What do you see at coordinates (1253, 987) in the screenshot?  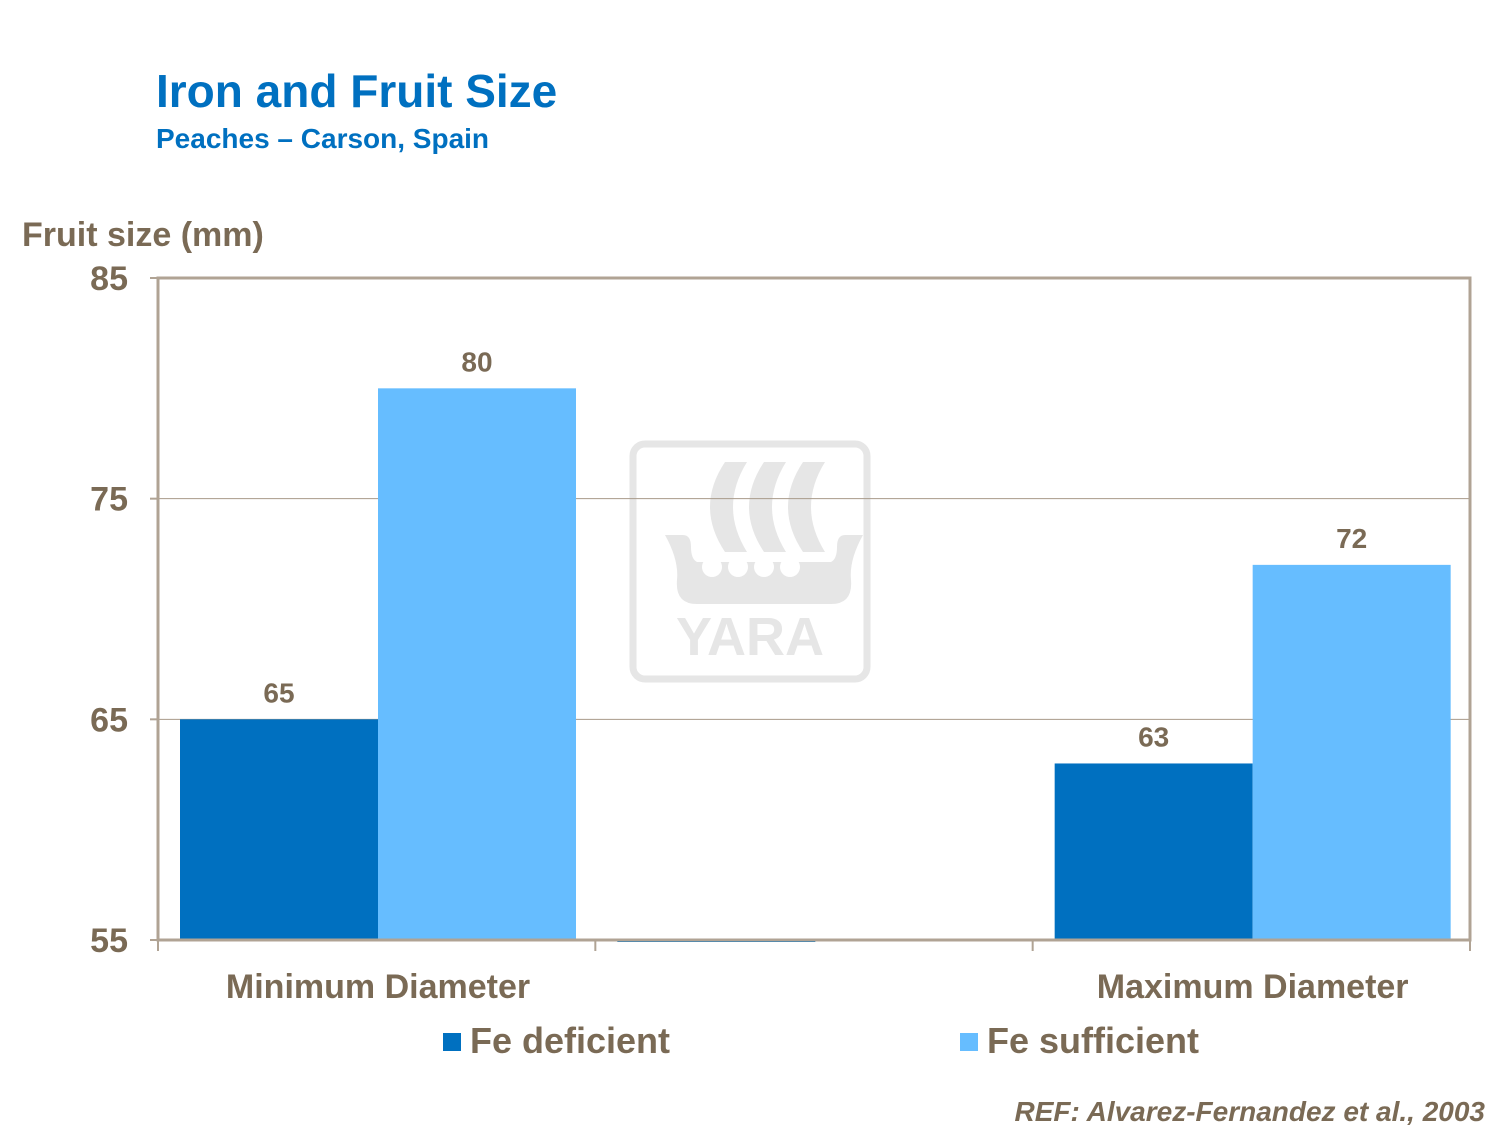 I see `x-tick-label: Maximum Diameter` at bounding box center [1253, 987].